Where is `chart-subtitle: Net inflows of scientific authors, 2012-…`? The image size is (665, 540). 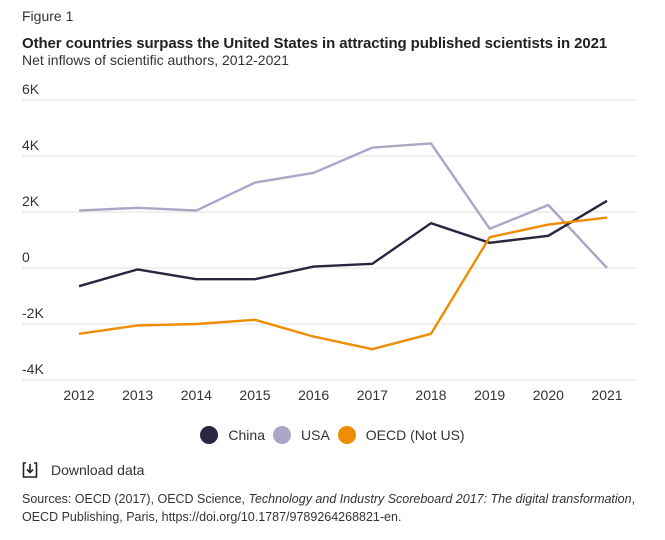
chart-subtitle: Net inflows of scientific authors, 2012-… is located at coordinates (155, 60).